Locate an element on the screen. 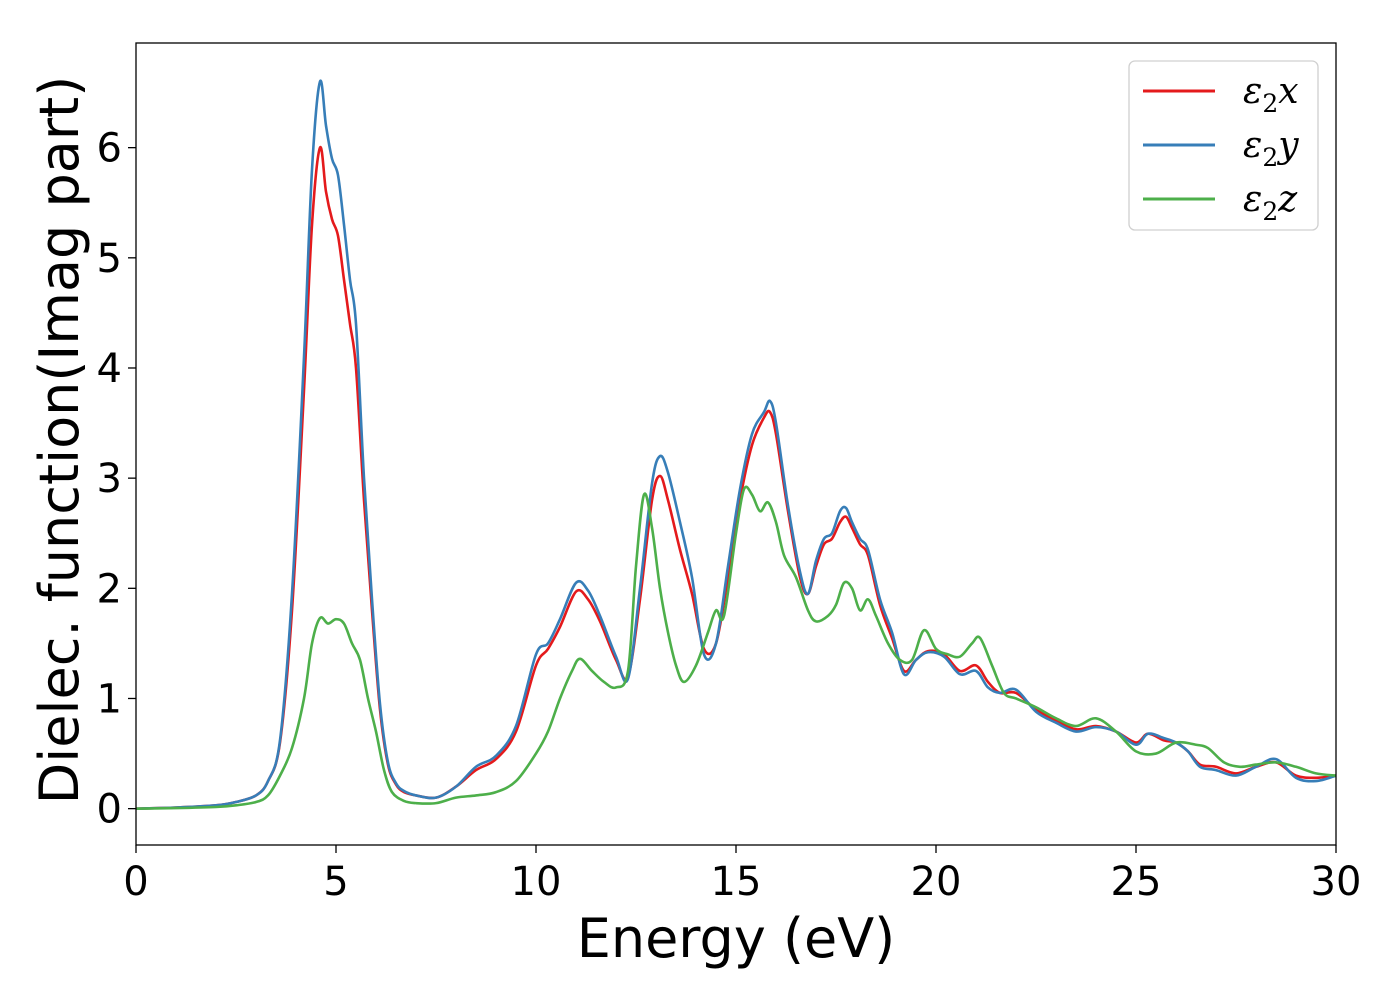 The image size is (1400, 1000). x-tick-label: 20 is located at coordinates (936, 882).